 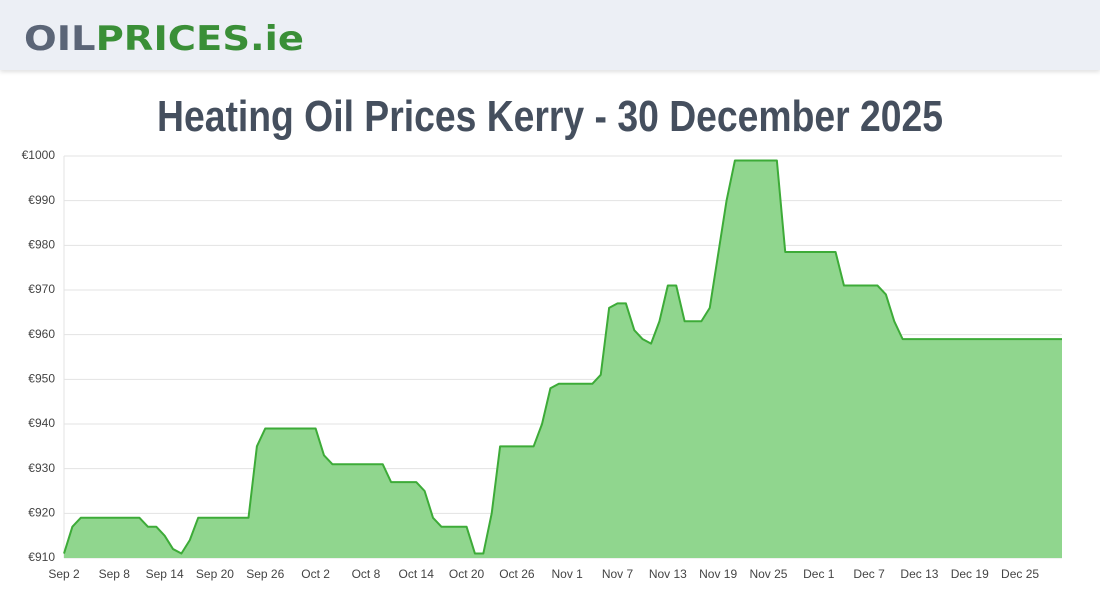 I want to click on logo-part: OIL, so click(x=60, y=39).